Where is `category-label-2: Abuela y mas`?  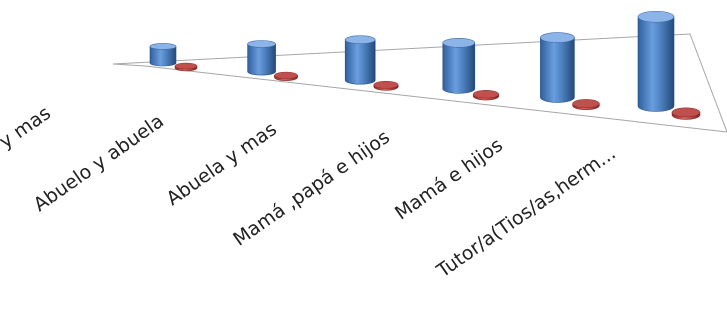 category-label-2: Abuela y mas is located at coordinates (222, 164).